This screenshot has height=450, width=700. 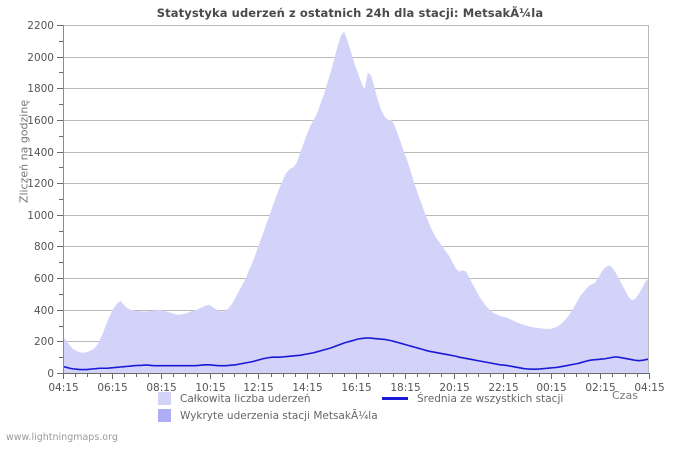 I want to click on svg-text: 06:15, so click(x=112, y=388).